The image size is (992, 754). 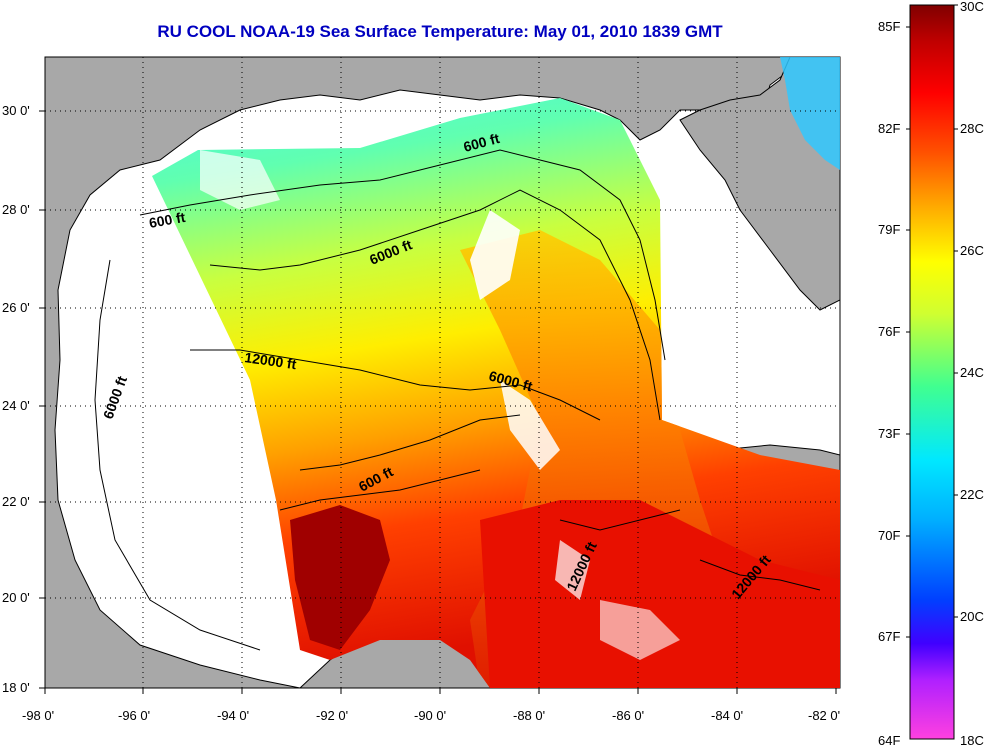 What do you see at coordinates (889, 740) in the screenshot?
I see `colorbar-label-f: 64F` at bounding box center [889, 740].